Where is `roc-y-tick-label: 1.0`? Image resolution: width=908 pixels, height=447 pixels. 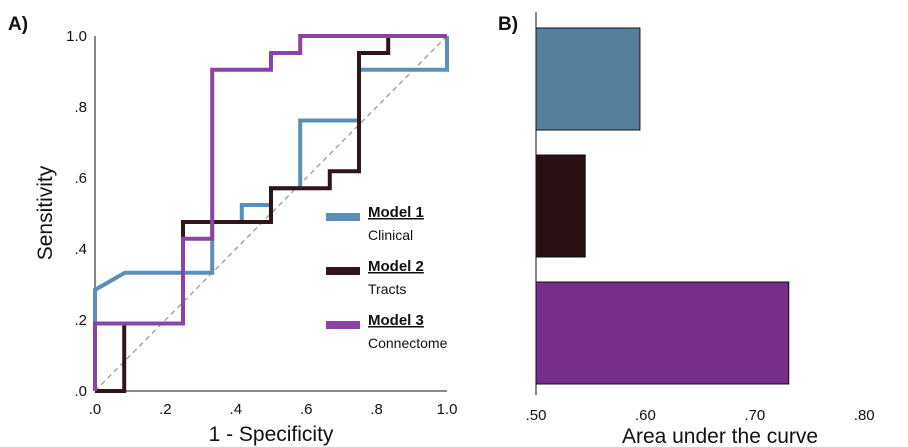 roc-y-tick-label: 1.0 is located at coordinates (76, 36).